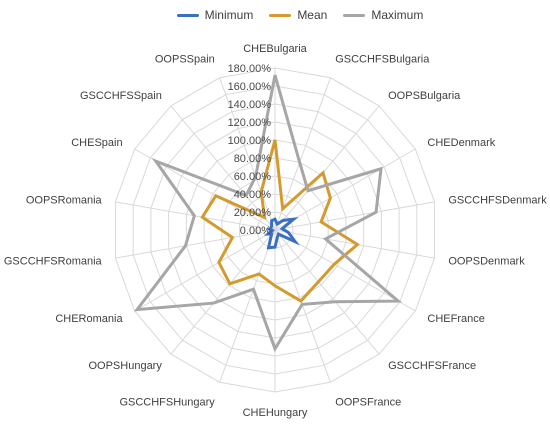 The width and height of the screenshot is (550, 425). I want to click on category-label-4: GSCCHFSDenmark, so click(497, 200).